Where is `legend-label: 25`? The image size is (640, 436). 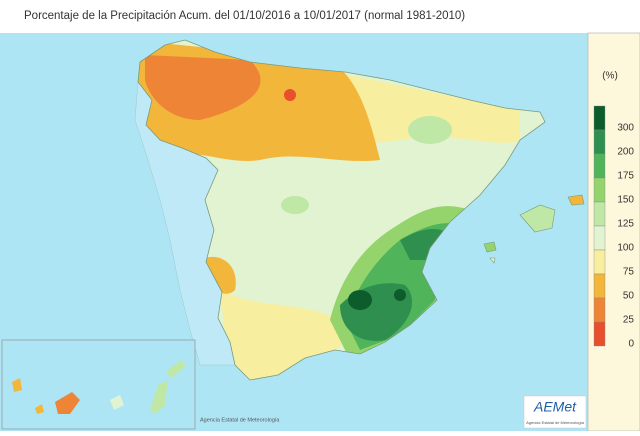 legend-label: 25 is located at coordinates (629, 320).